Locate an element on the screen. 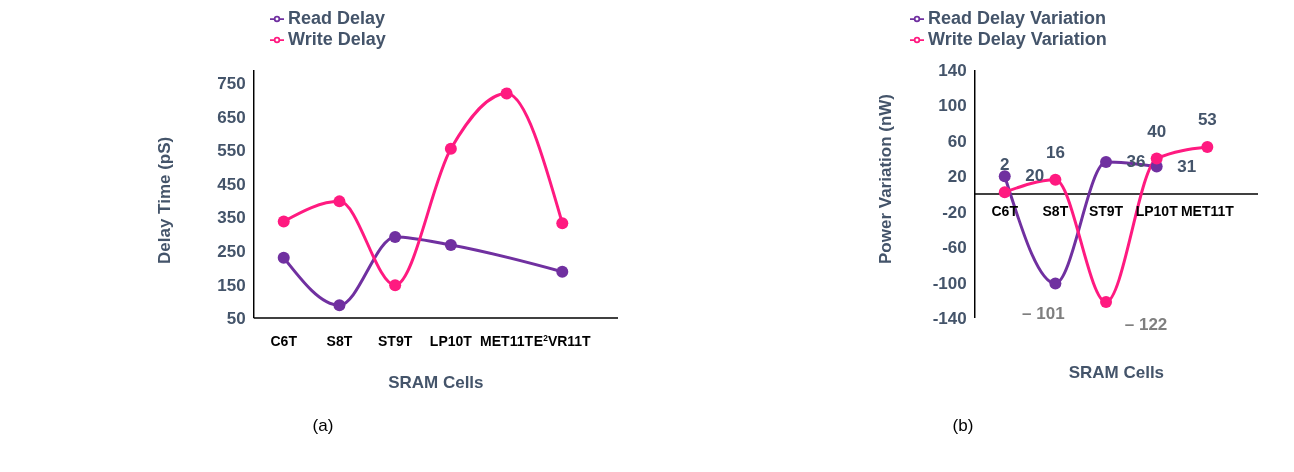 This screenshot has height=472, width=1294. y-tick-label: 350 is located at coordinates (231, 218).